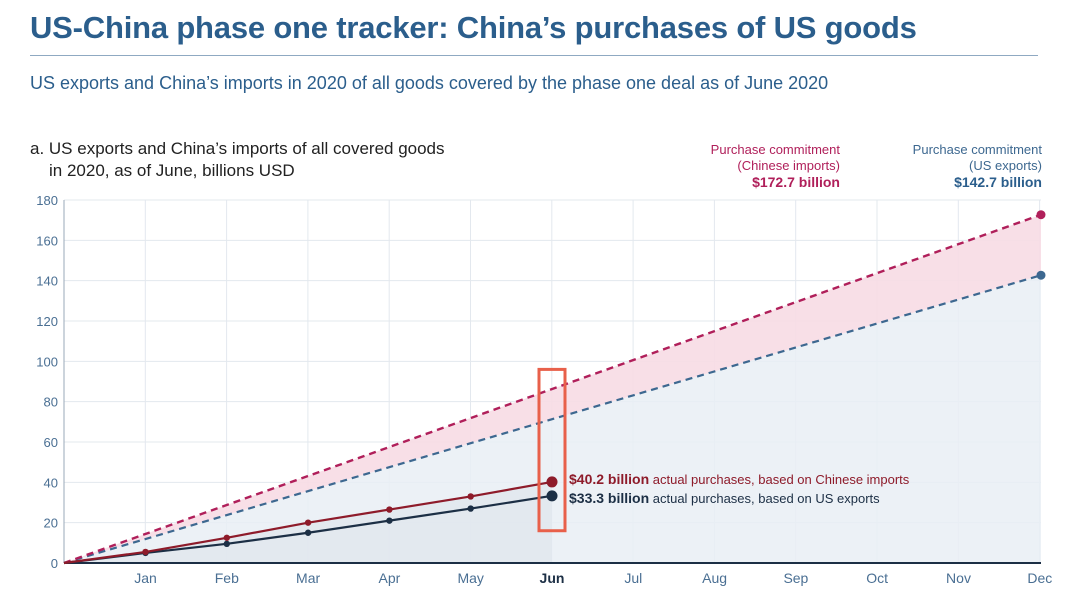  I want to click on highlight-box-june, so click(552, 450).